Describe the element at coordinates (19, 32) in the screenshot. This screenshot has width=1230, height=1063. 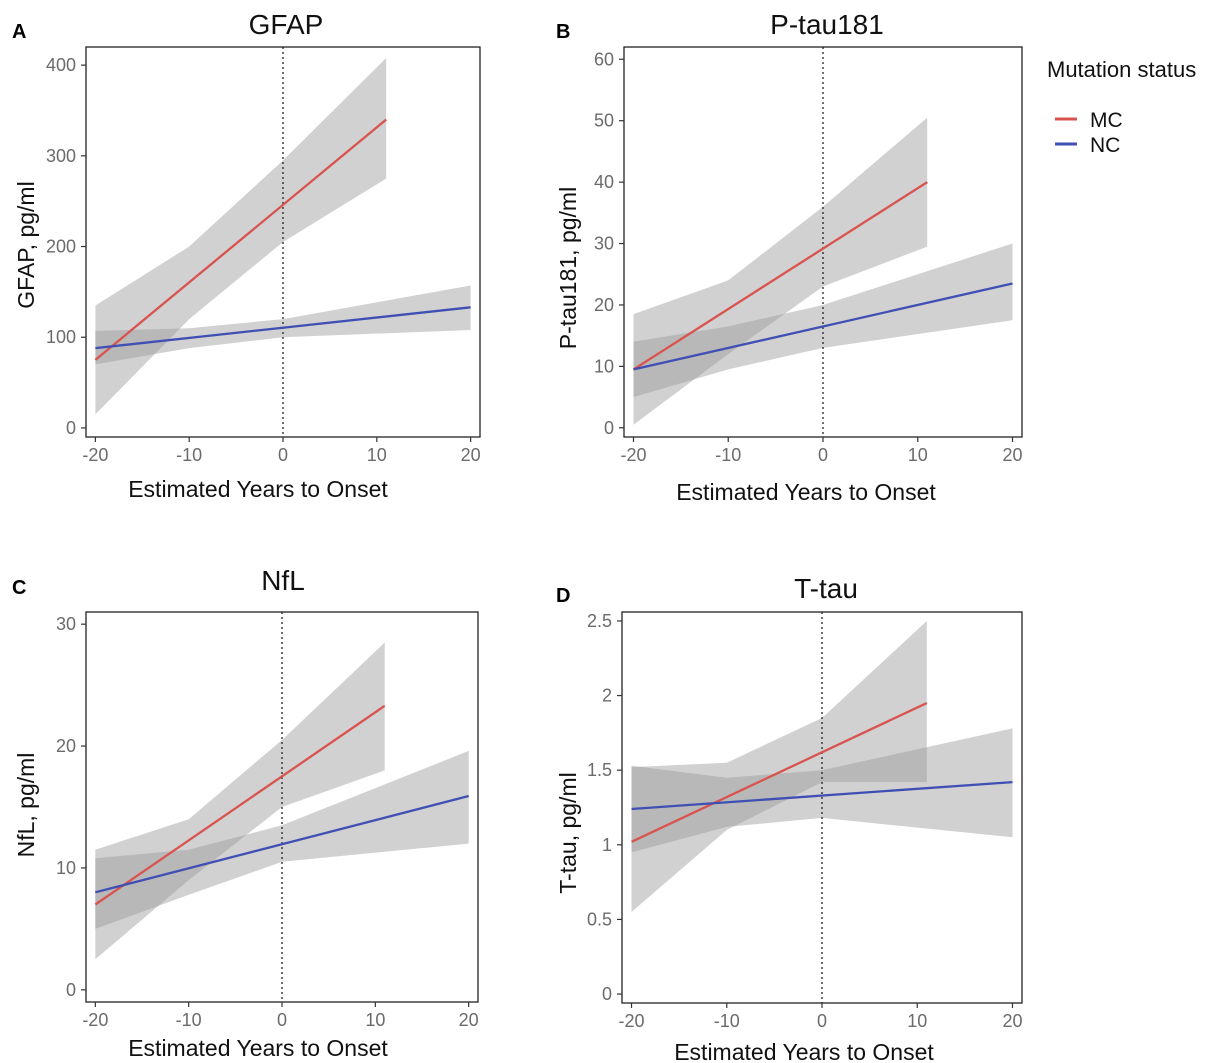
I see `panel-a-letter: A` at that location.